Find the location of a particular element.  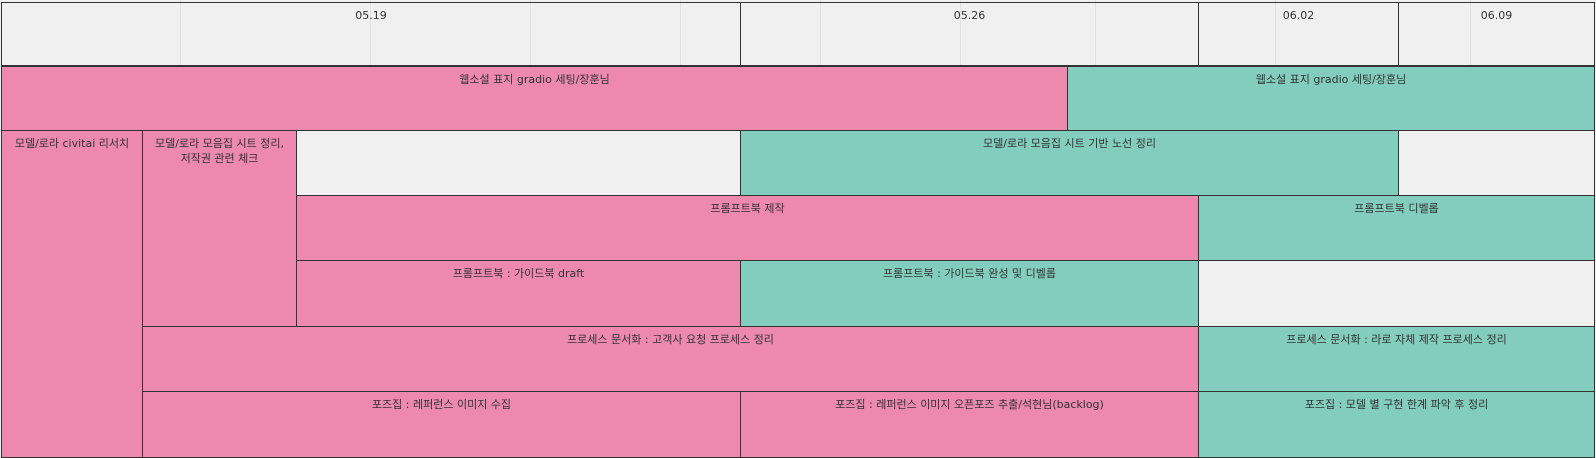

task-label: 모델/로라 civitai 리서치 is located at coordinates (72, 143).